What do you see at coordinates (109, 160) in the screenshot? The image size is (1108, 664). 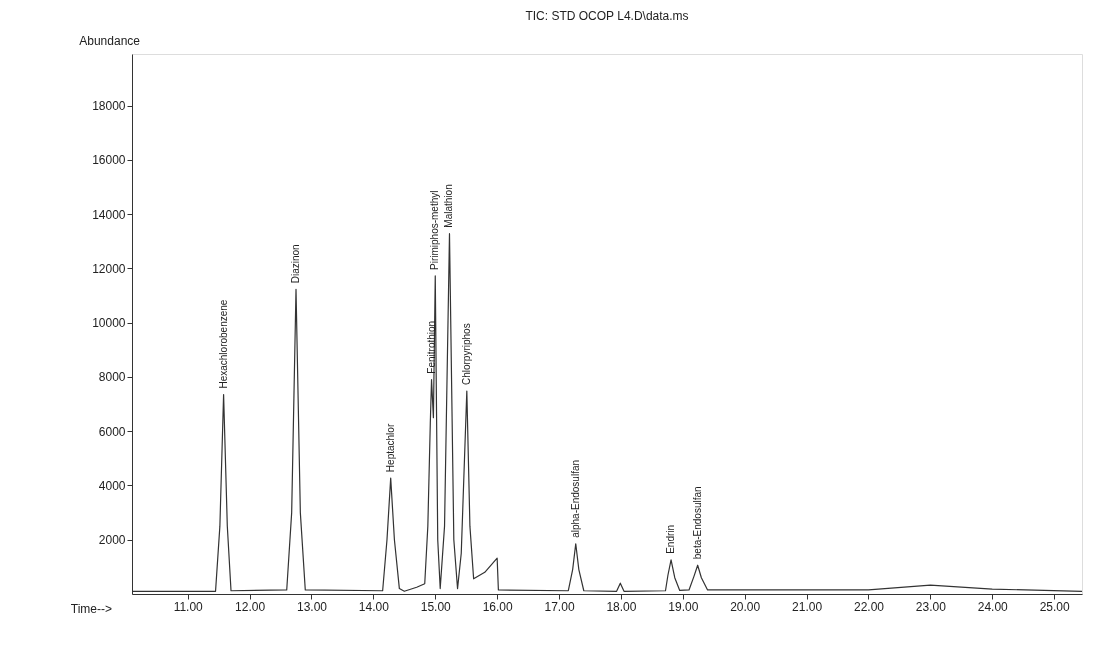 I see `y-tick-label: 16000` at bounding box center [109, 160].